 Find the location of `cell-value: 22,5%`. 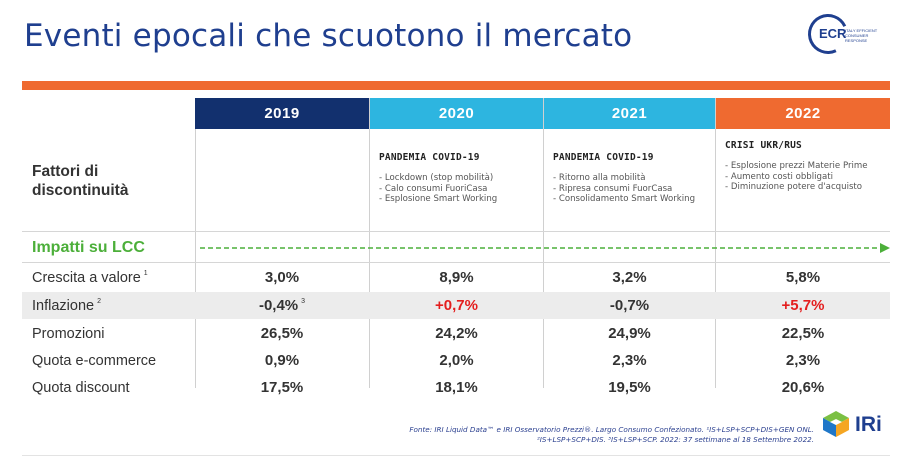

cell-value: 22,5% is located at coordinates (803, 333).